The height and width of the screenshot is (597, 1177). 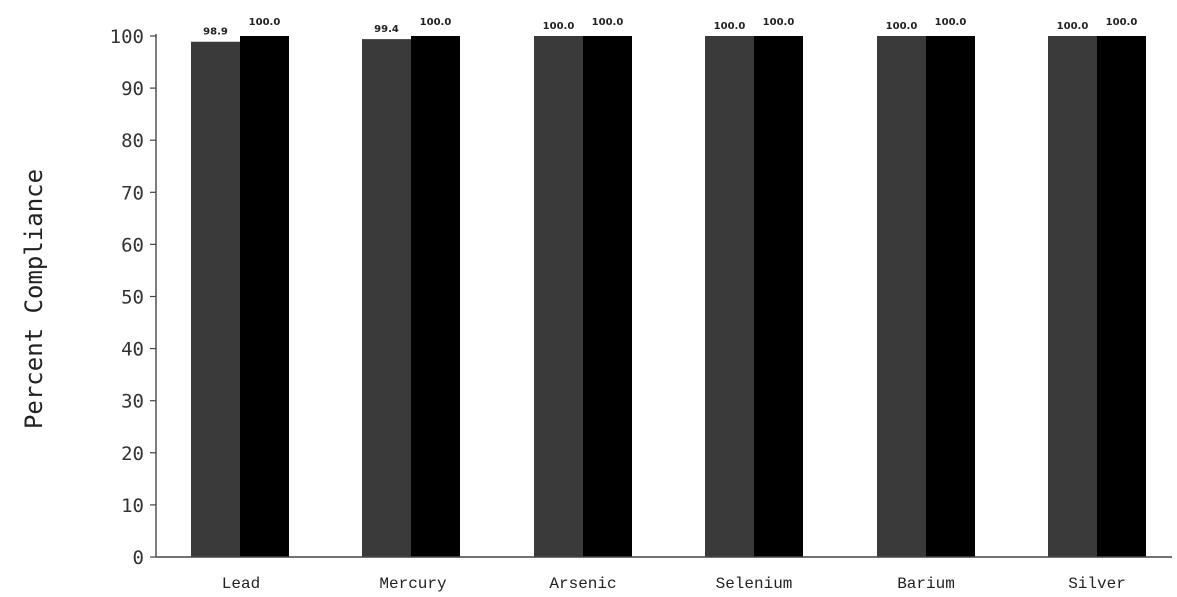 I want to click on data-label: 99.4, so click(x=386, y=29).